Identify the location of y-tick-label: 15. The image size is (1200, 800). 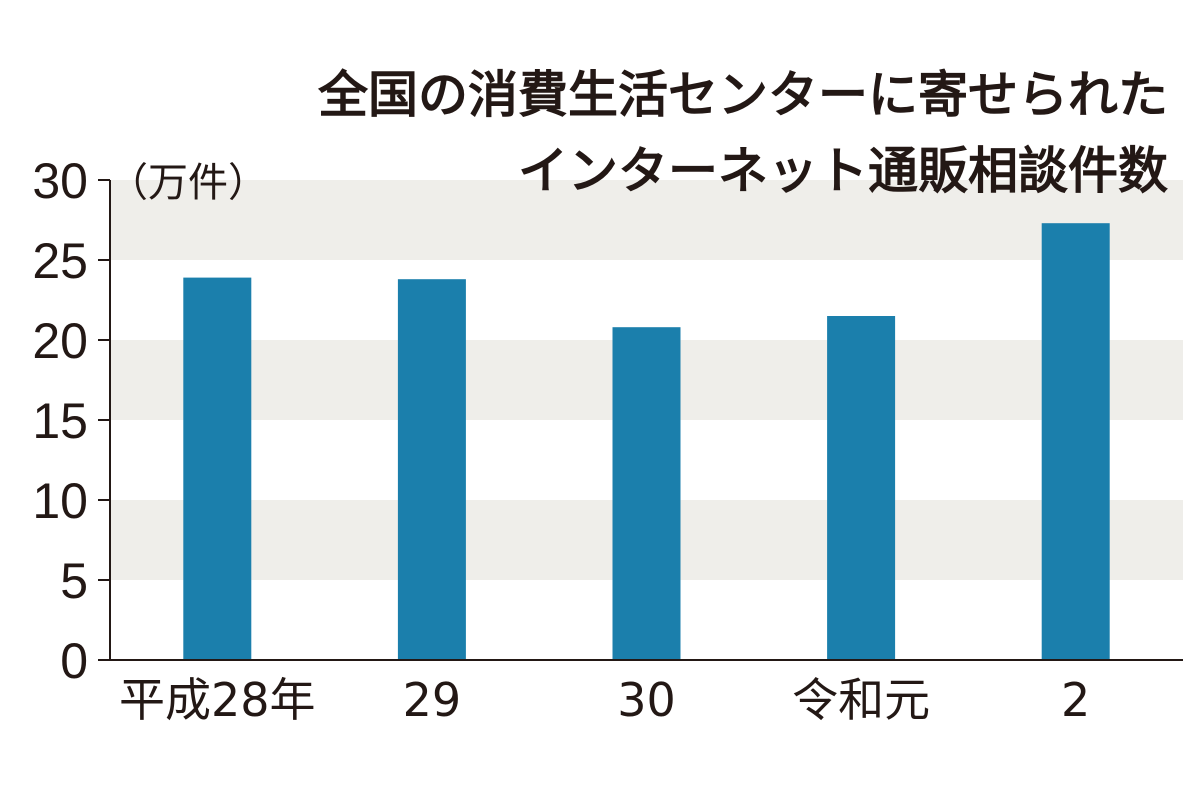
(60, 421).